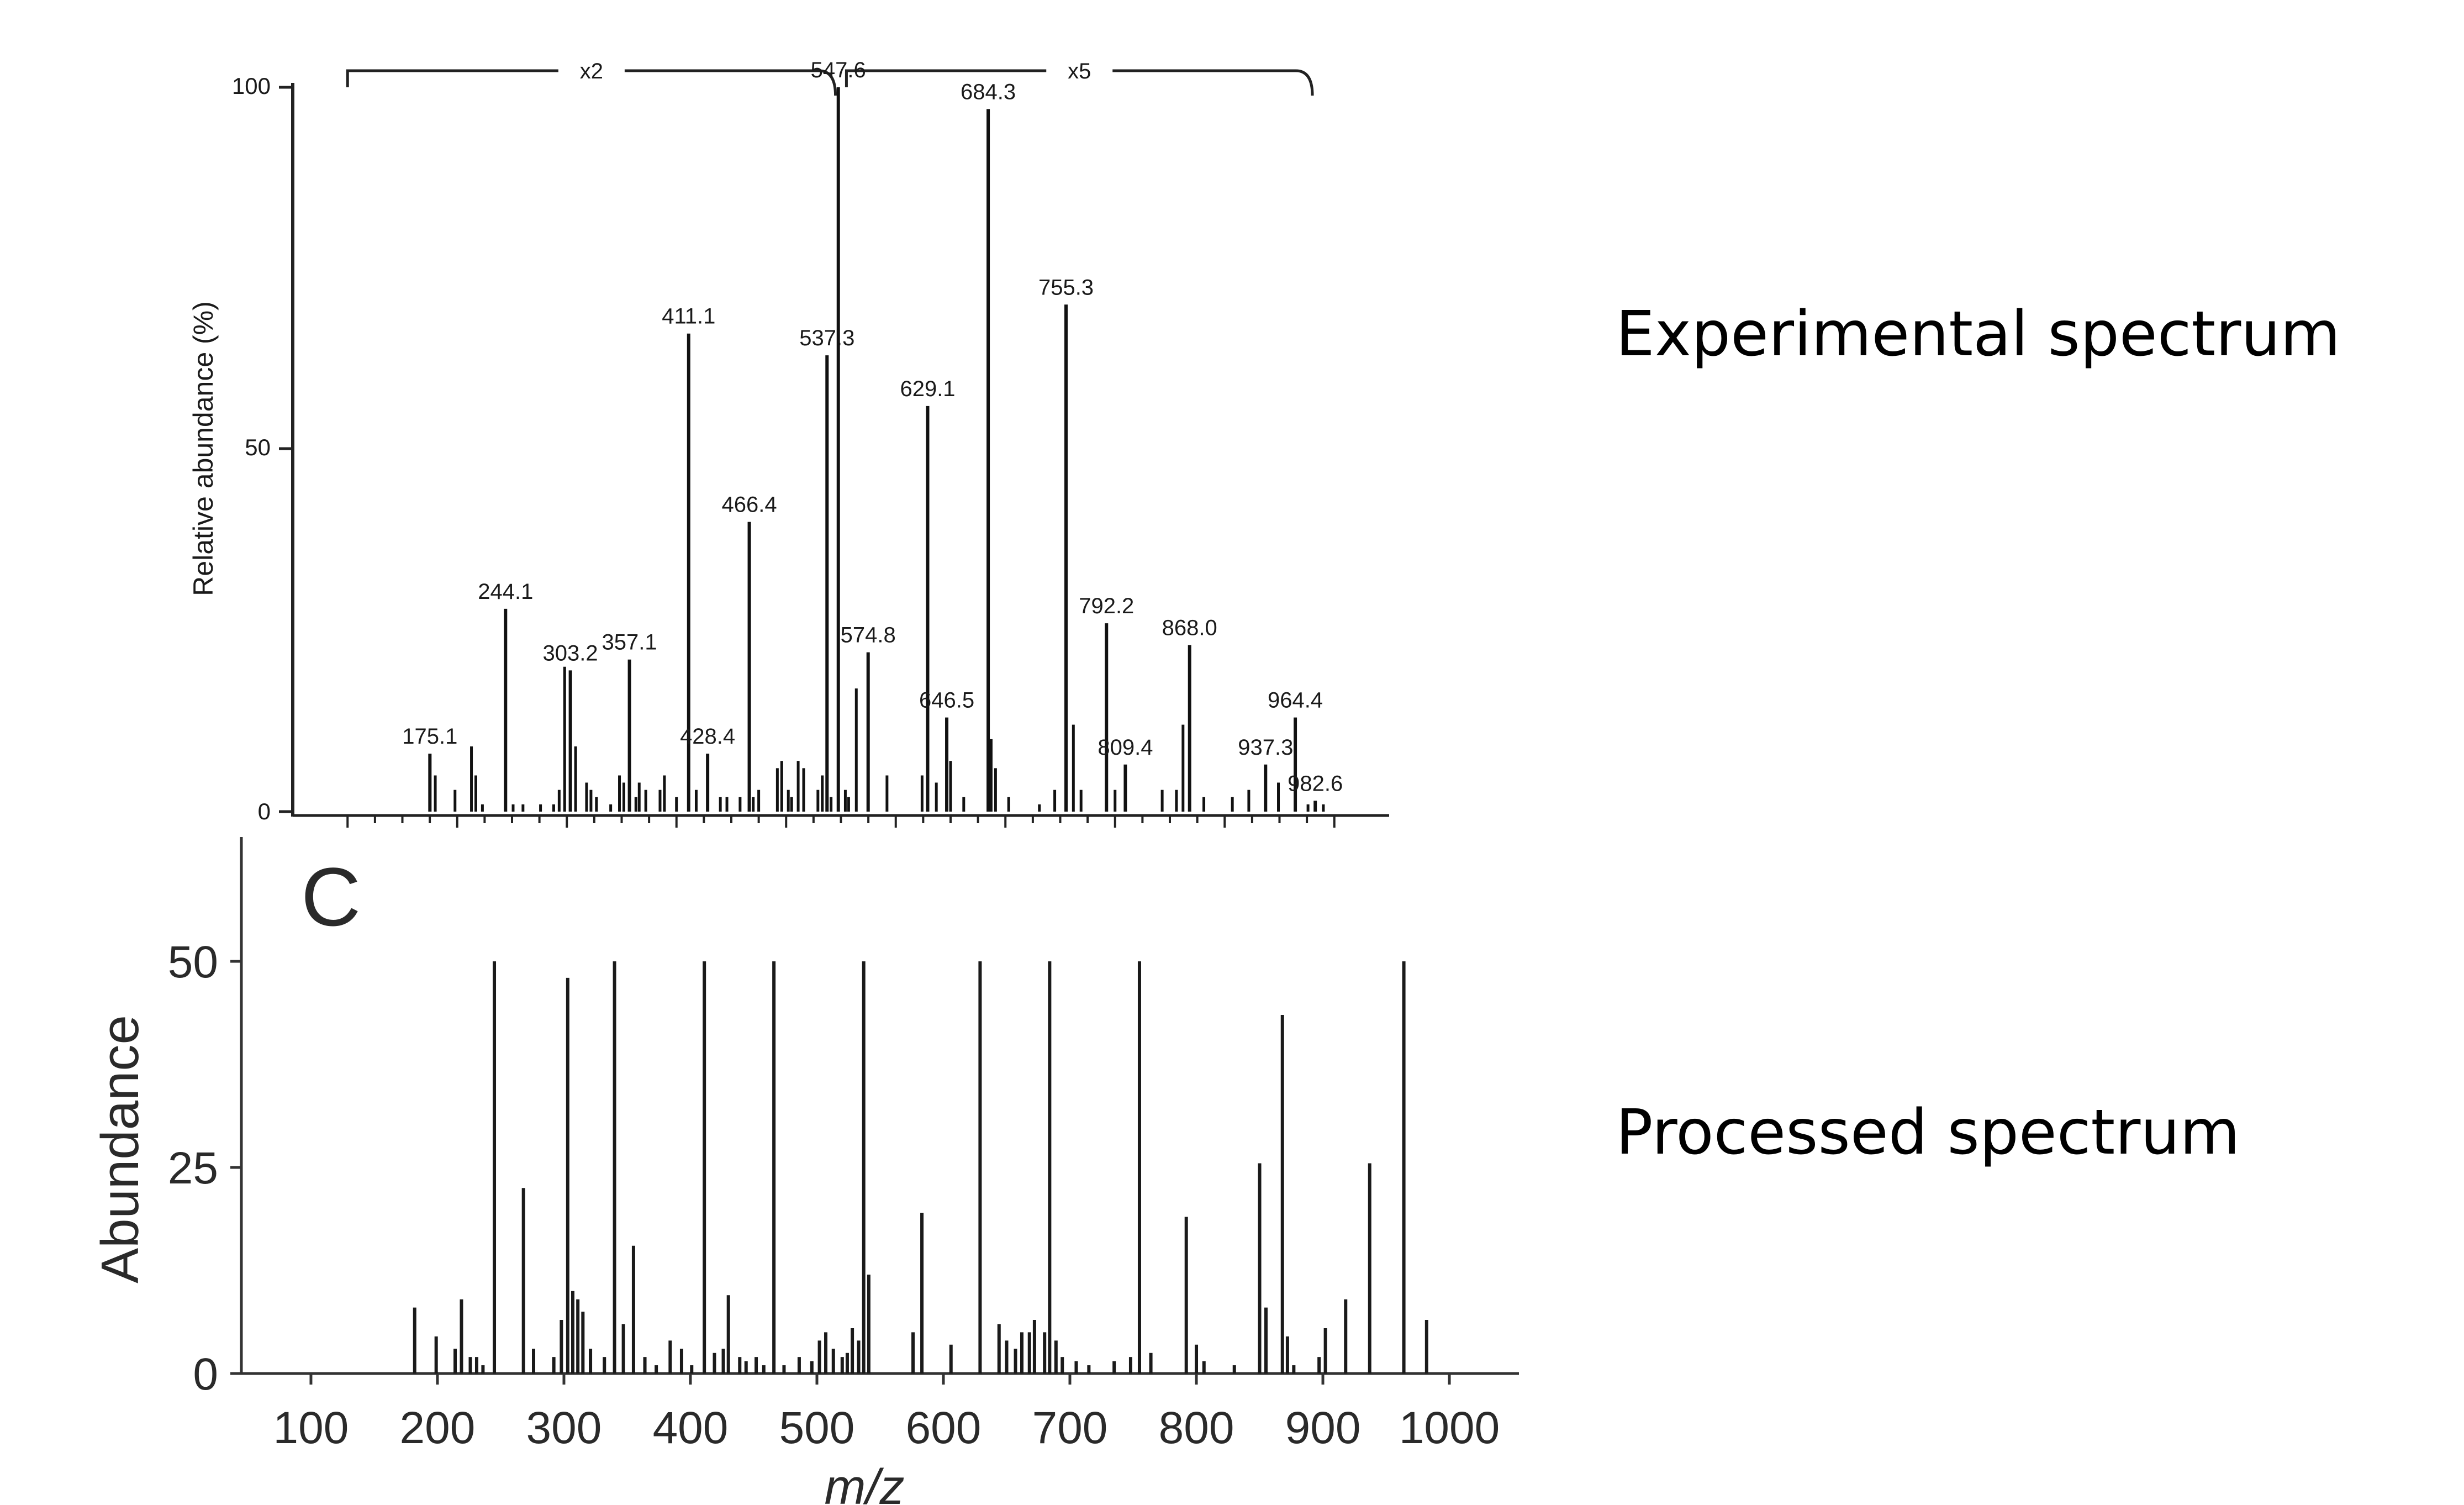  I want to click on bottom-x-tick-label: 400, so click(691, 1428).